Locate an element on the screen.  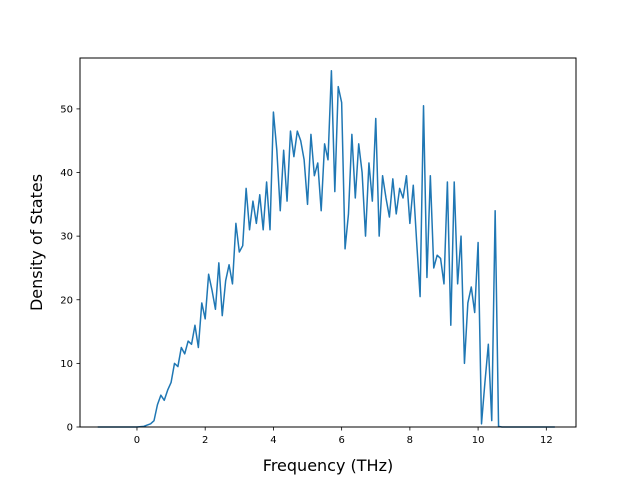
y-axis-ticks: 0 10 20 30 40 50 is located at coordinates (70, 269).